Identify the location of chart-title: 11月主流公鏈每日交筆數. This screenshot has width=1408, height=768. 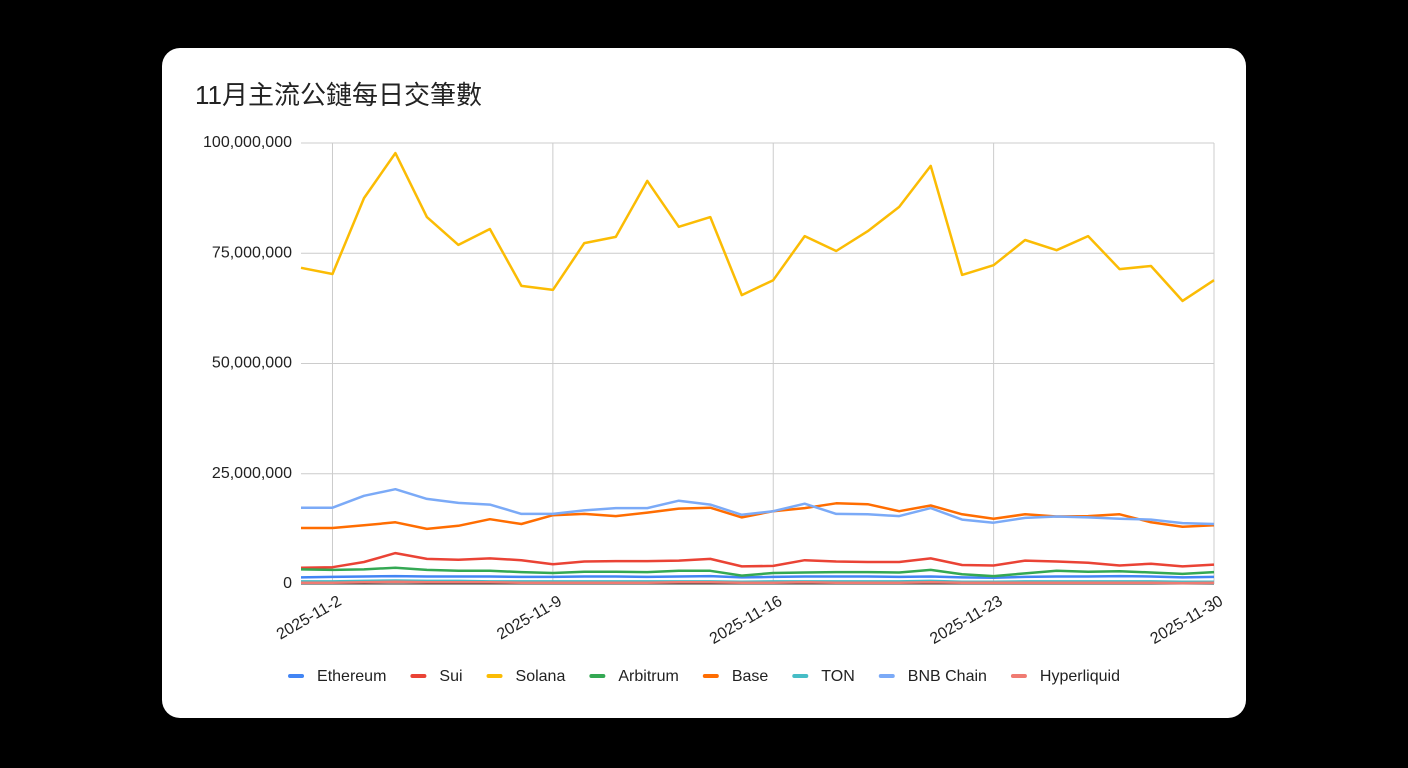
(338, 95).